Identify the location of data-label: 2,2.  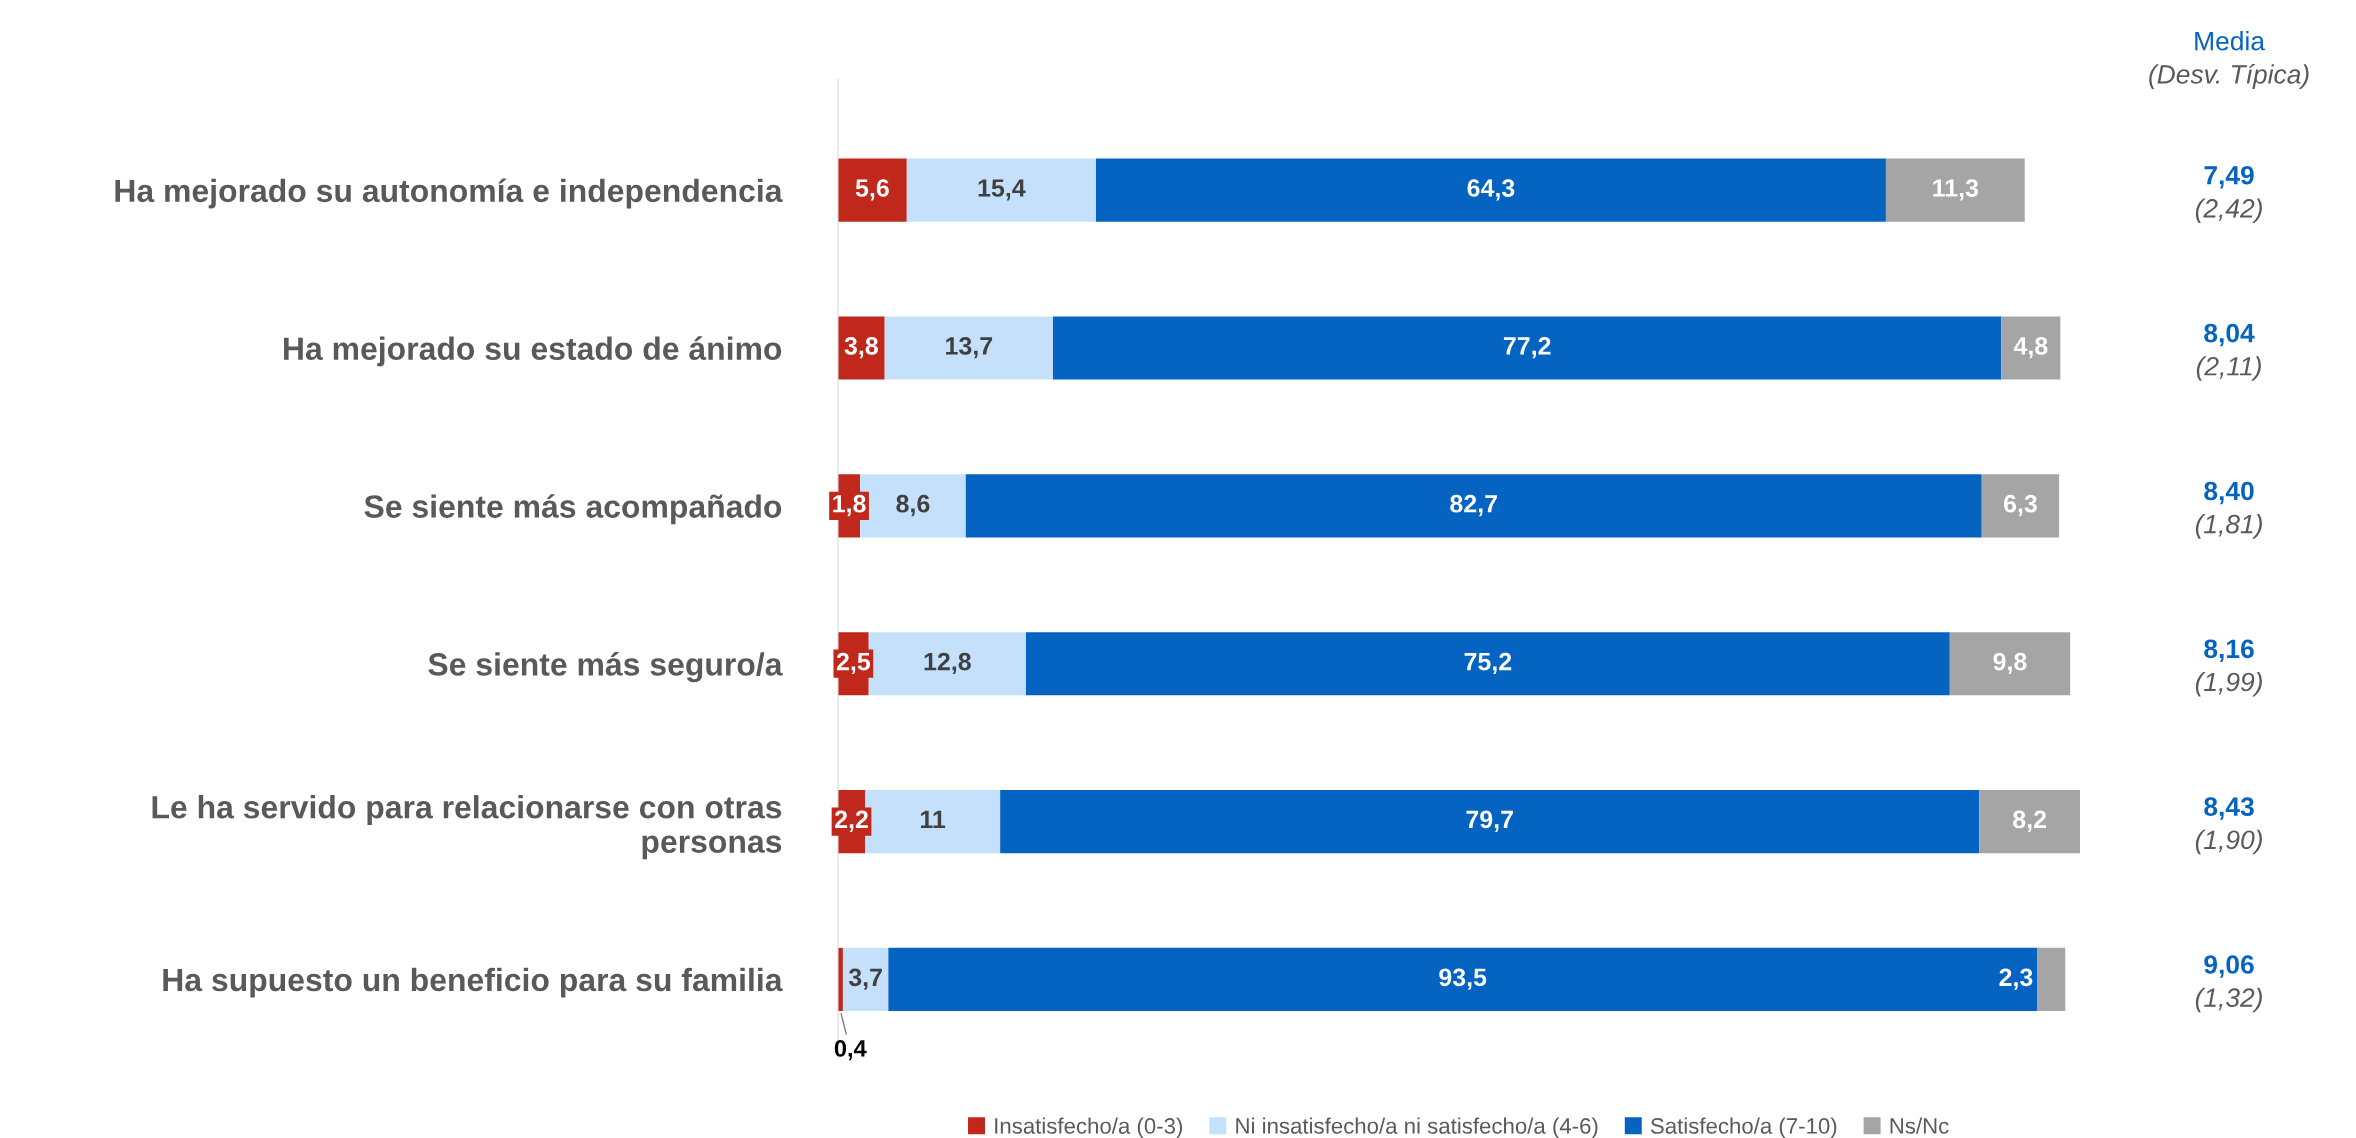
(851, 821).